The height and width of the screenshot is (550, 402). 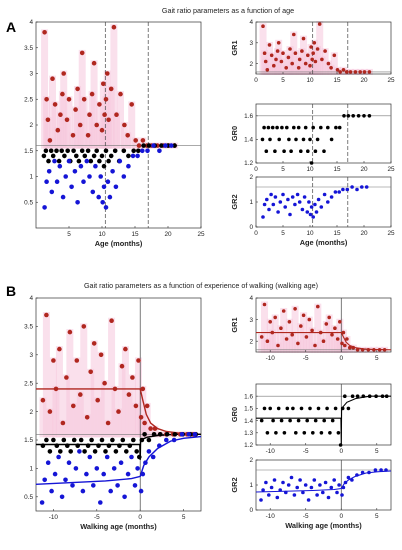 I want to click on b-gr2-xtick-label: 0, so click(x=341, y=516).